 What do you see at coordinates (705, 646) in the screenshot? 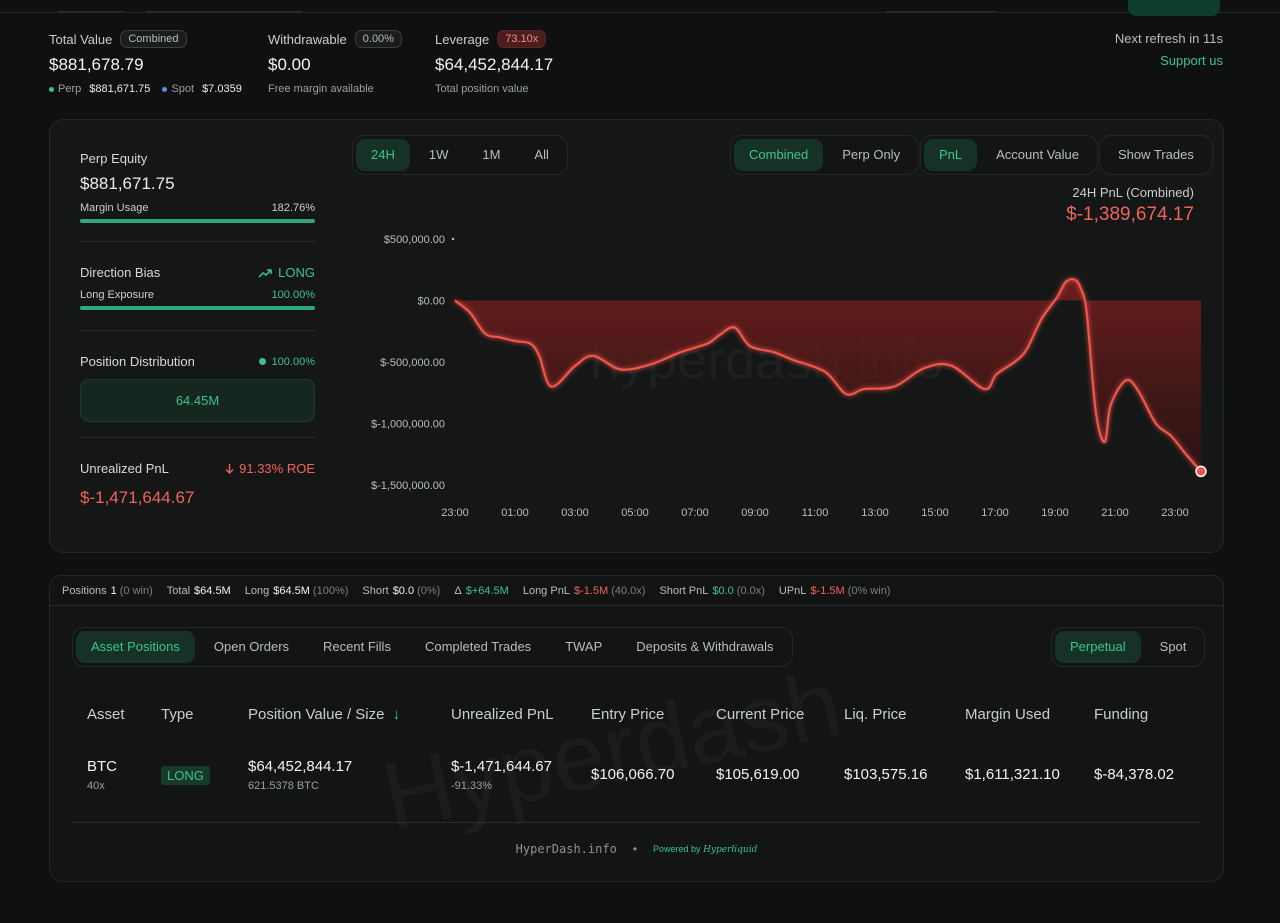
I see `tab-deposits-withdrawals: Deposits & Withdrawals` at bounding box center [705, 646].